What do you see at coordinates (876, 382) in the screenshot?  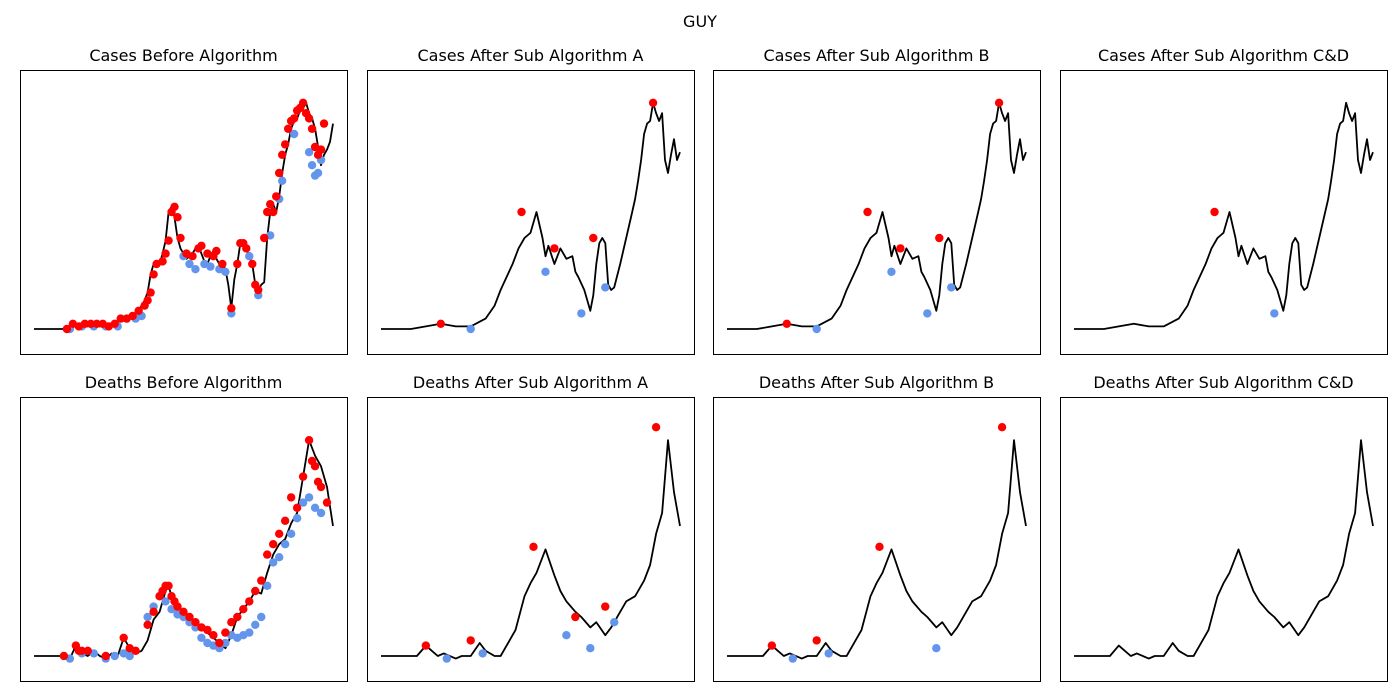 I see `subplot-title: Deaths After Sub Algorithm B` at bounding box center [876, 382].